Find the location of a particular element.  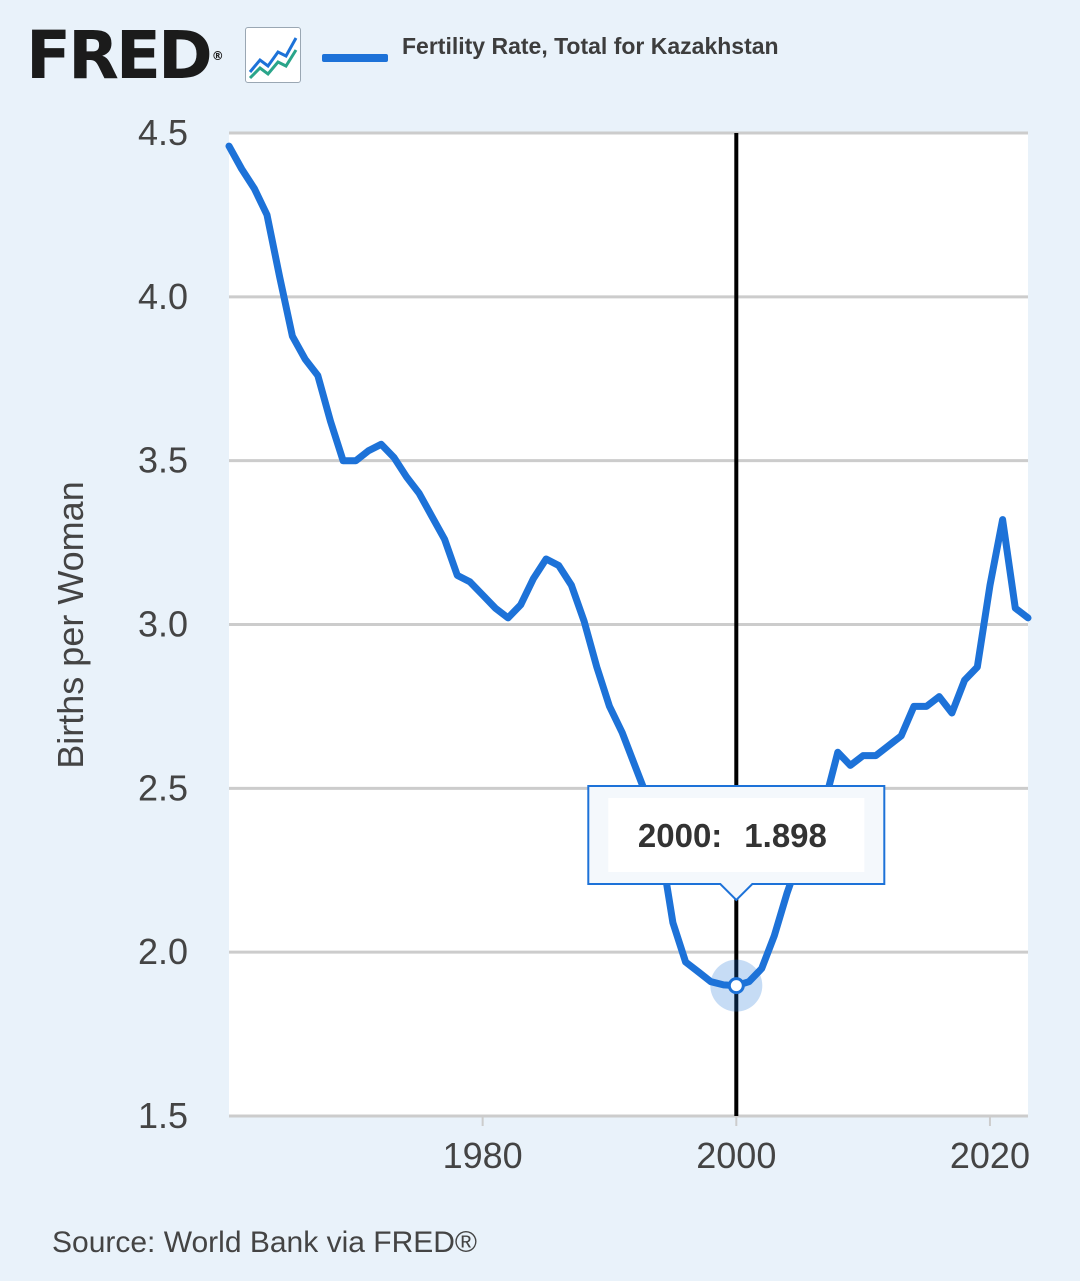

highlight-marker is located at coordinates (736, 985).